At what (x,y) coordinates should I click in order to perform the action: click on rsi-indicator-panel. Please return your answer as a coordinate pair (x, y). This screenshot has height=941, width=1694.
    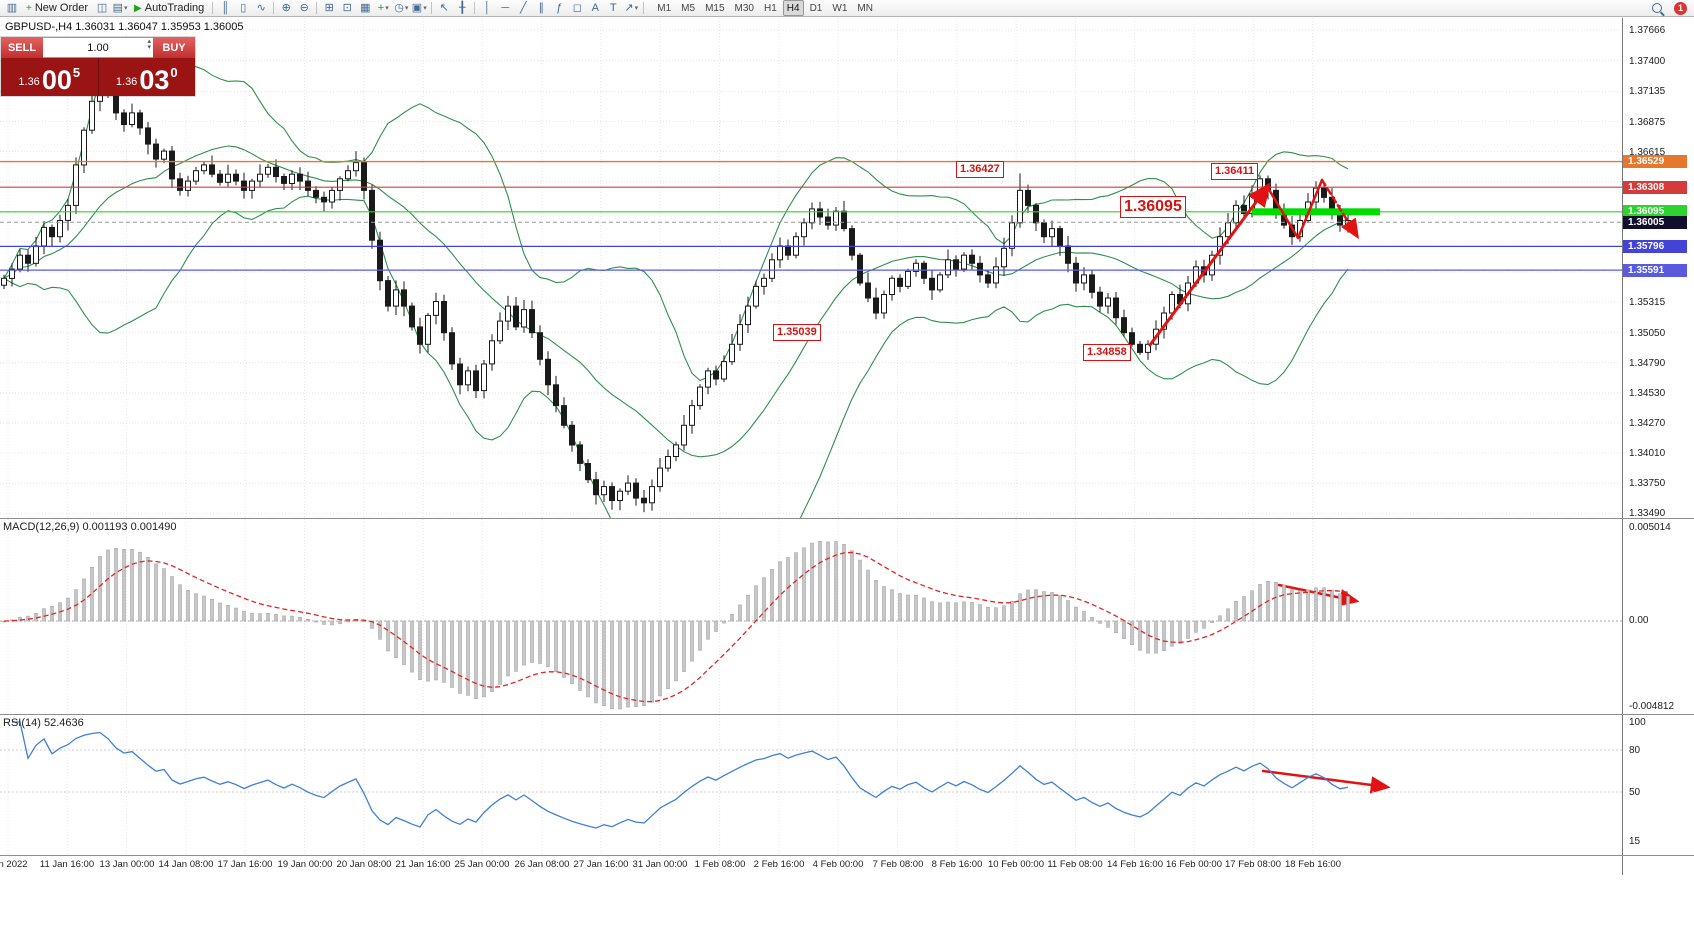
    Looking at the image, I should click on (811, 785).